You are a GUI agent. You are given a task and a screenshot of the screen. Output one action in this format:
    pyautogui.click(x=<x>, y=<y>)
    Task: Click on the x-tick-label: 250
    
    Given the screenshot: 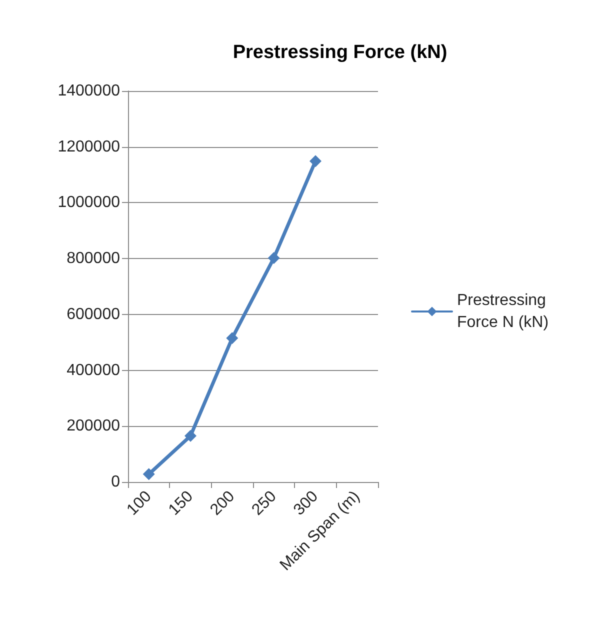 What is the action you would take?
    pyautogui.click(x=264, y=503)
    